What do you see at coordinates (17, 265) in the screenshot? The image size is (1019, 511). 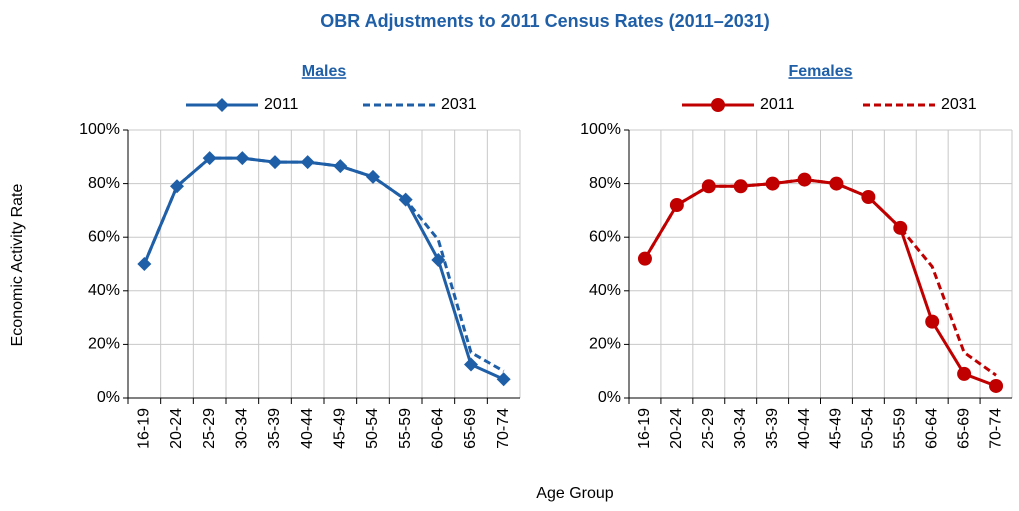 I see `y-axis-label: Economic Activity Rate` at bounding box center [17, 265].